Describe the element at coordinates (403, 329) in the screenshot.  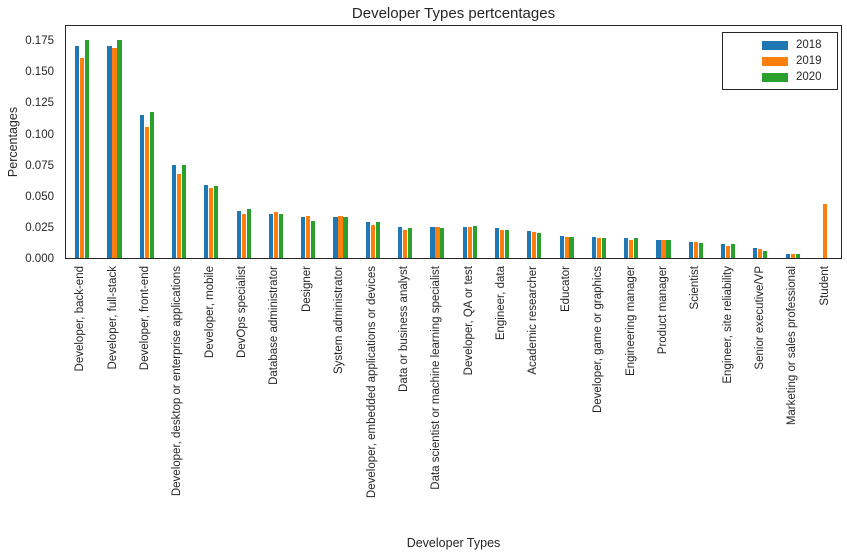
I see `x-tick-label: Data or business analyst` at that location.